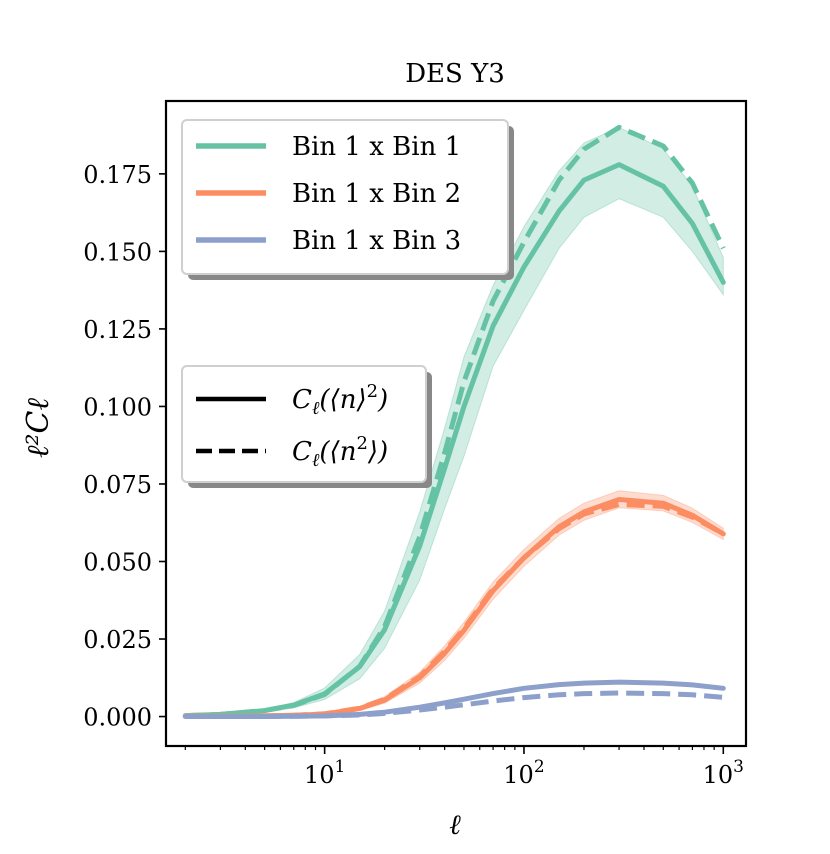 Image resolution: width=830 pixels, height=854 pixels. I want to click on y-tick-label-5: 0.125, so click(117, 330).